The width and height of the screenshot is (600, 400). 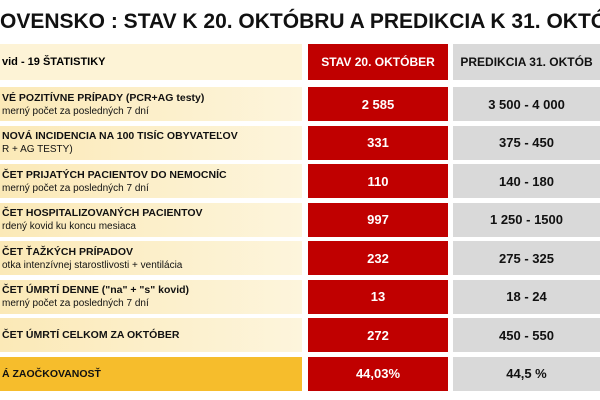 I want to click on header-cell: PREDIKCIA 31. OKTÓB, so click(x=526, y=62).